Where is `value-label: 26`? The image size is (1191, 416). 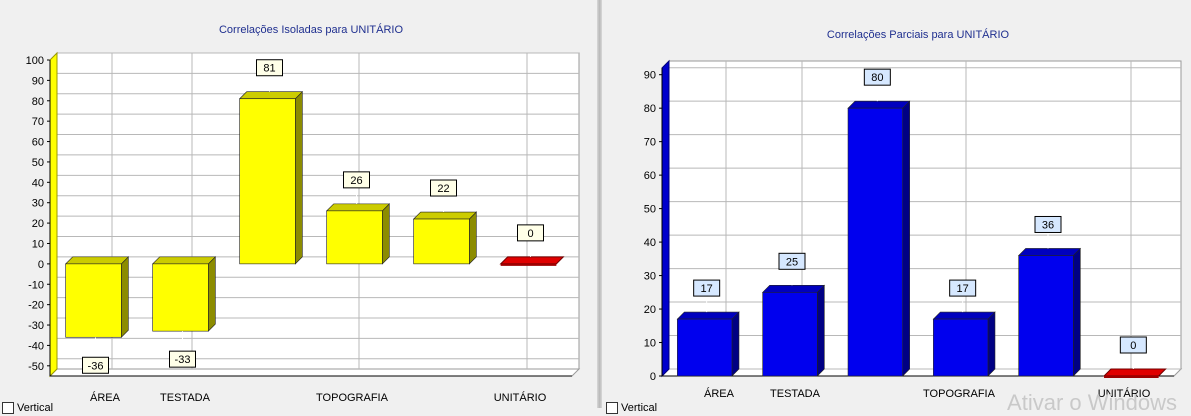
value-label: 26 is located at coordinates (356, 181).